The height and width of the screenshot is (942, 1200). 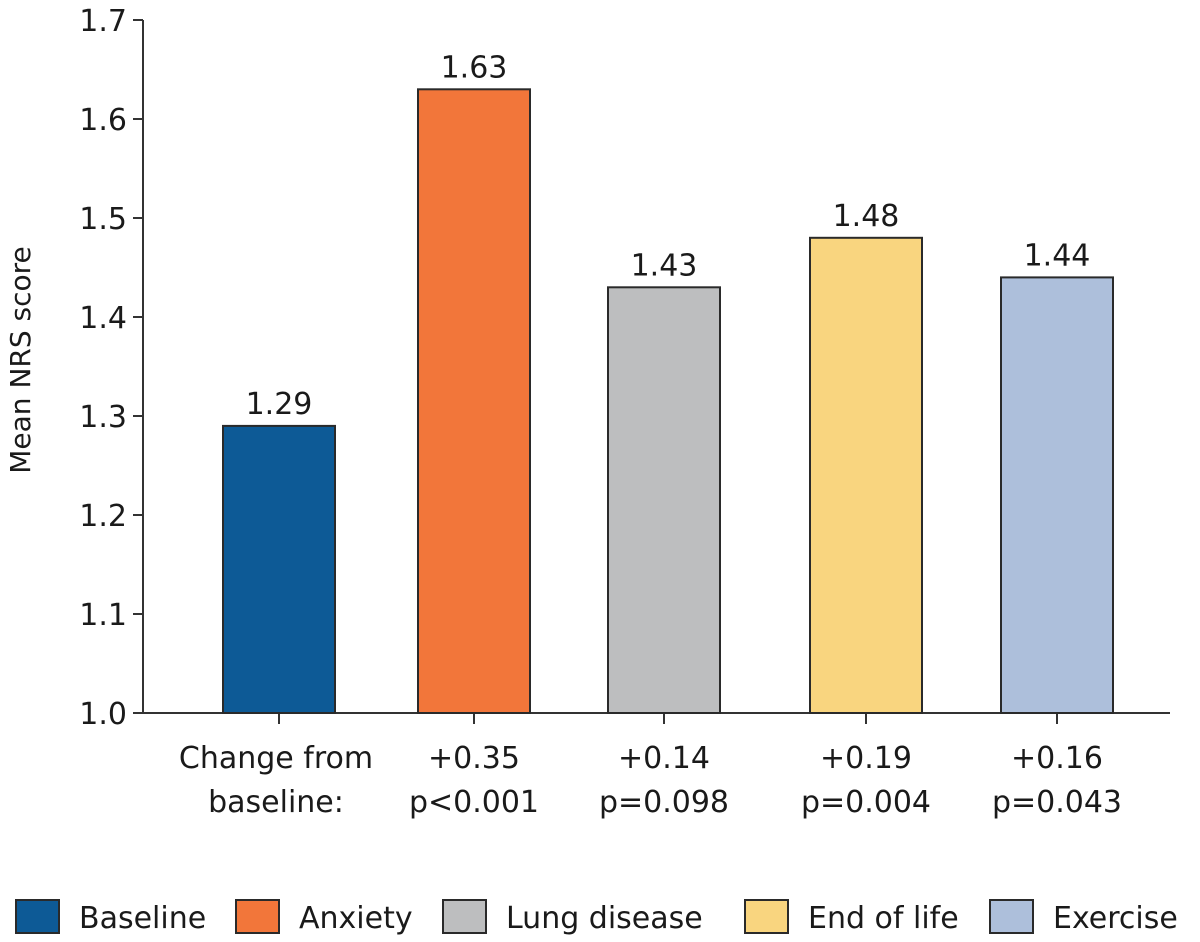 I want to click on change-row-label-line1: Change from, so click(x=276, y=758).